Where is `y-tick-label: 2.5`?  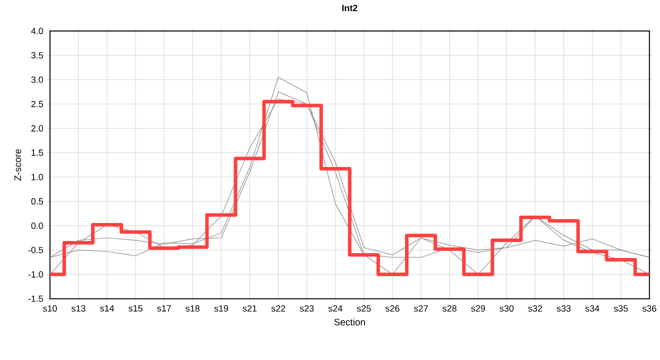 y-tick-label: 2.5 is located at coordinates (37, 104).